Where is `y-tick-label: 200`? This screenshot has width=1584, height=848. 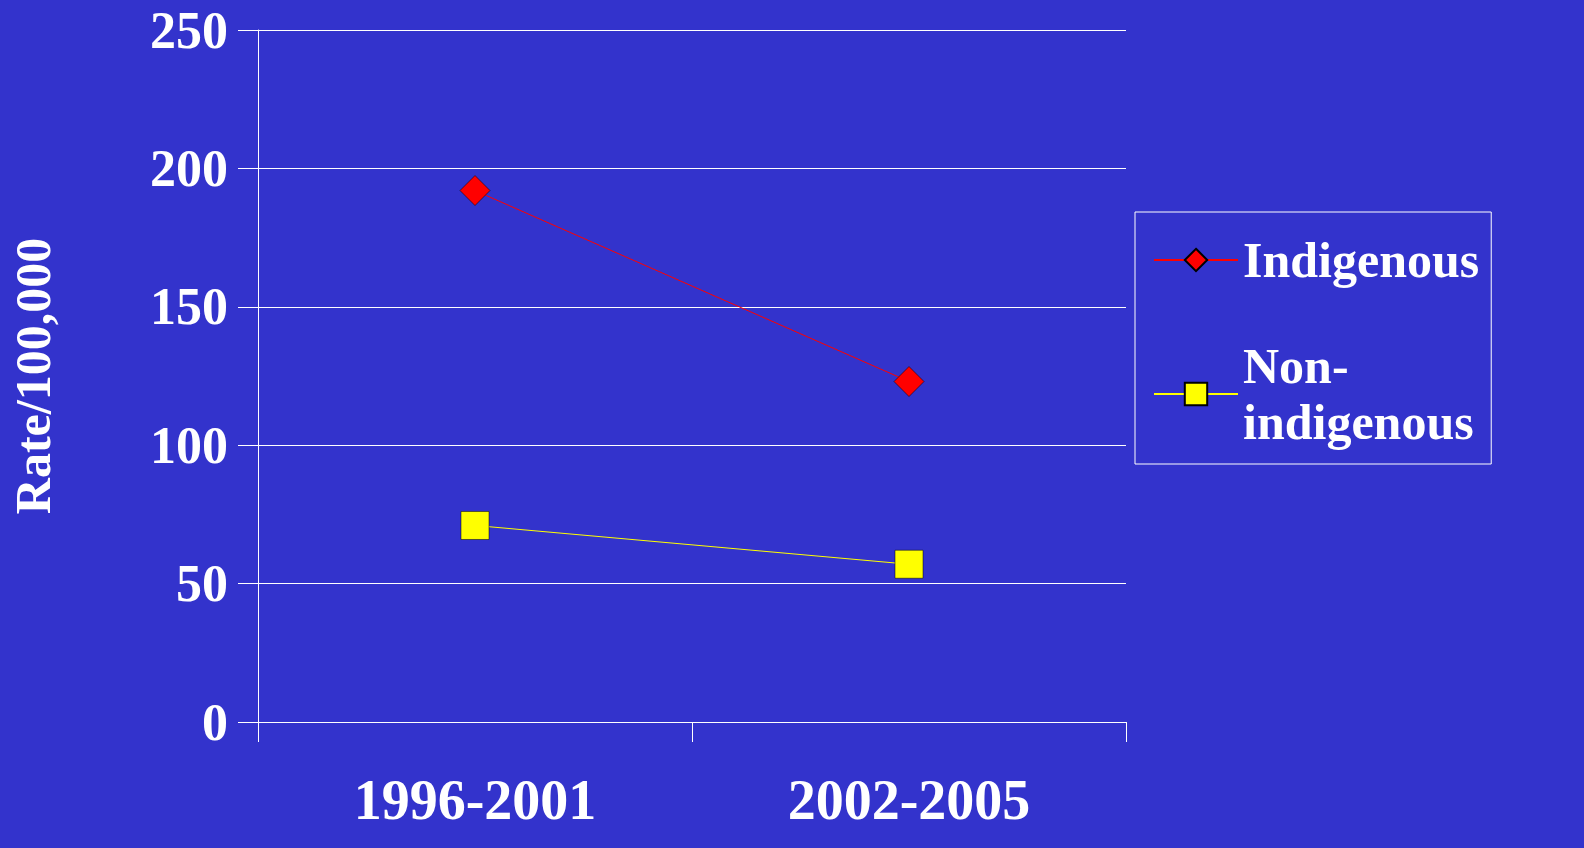
y-tick-label: 200 is located at coordinates (189, 168).